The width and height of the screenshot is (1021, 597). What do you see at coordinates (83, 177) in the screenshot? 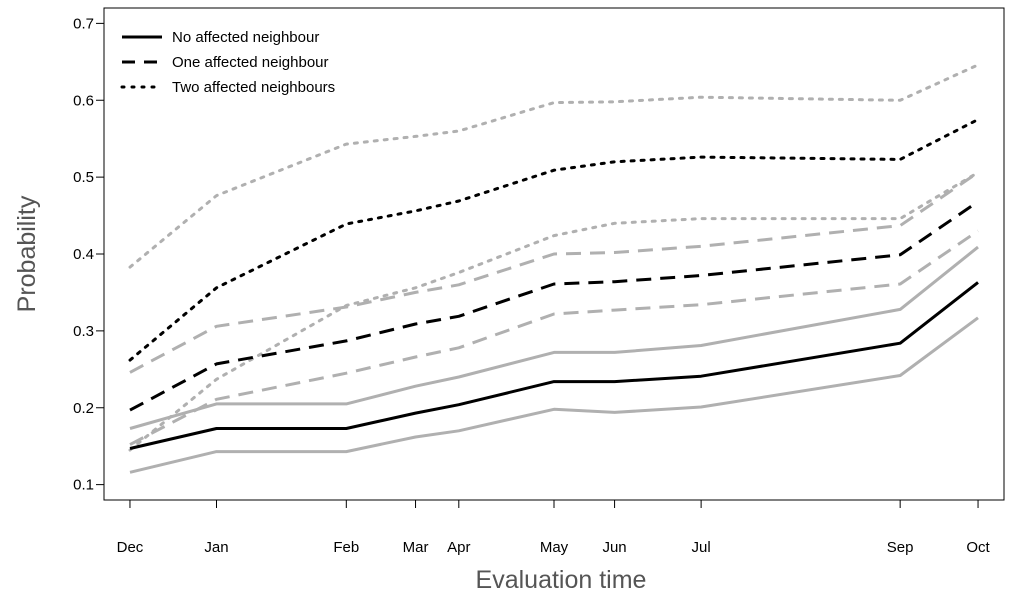
I see `y-tick-label: 0.5` at bounding box center [83, 177].